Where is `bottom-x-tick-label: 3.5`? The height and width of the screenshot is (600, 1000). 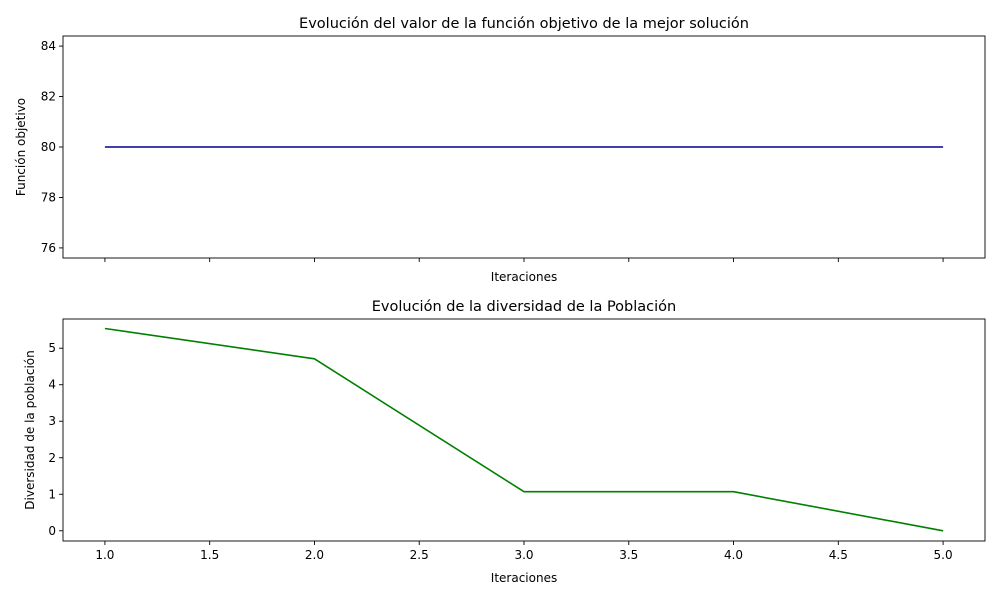 bottom-x-tick-label: 3.5 is located at coordinates (628, 555).